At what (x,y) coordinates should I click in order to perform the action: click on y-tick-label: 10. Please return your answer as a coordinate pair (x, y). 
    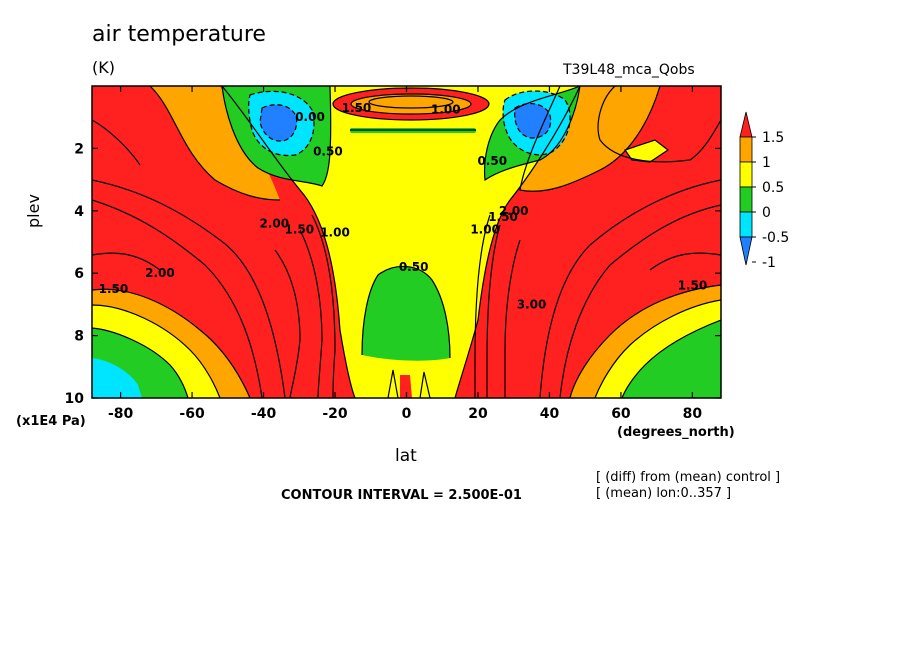
    Looking at the image, I should click on (75, 399).